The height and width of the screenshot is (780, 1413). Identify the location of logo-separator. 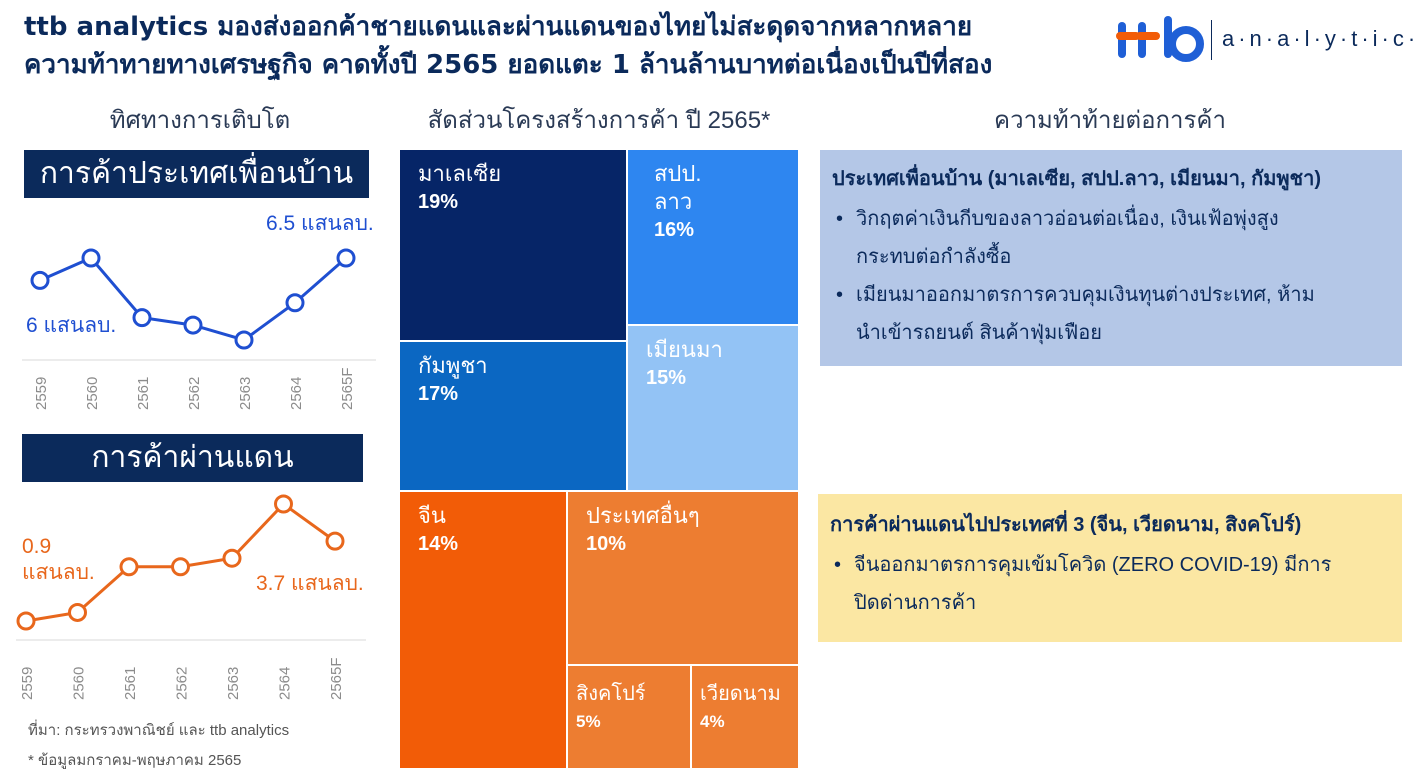
(1211, 40).